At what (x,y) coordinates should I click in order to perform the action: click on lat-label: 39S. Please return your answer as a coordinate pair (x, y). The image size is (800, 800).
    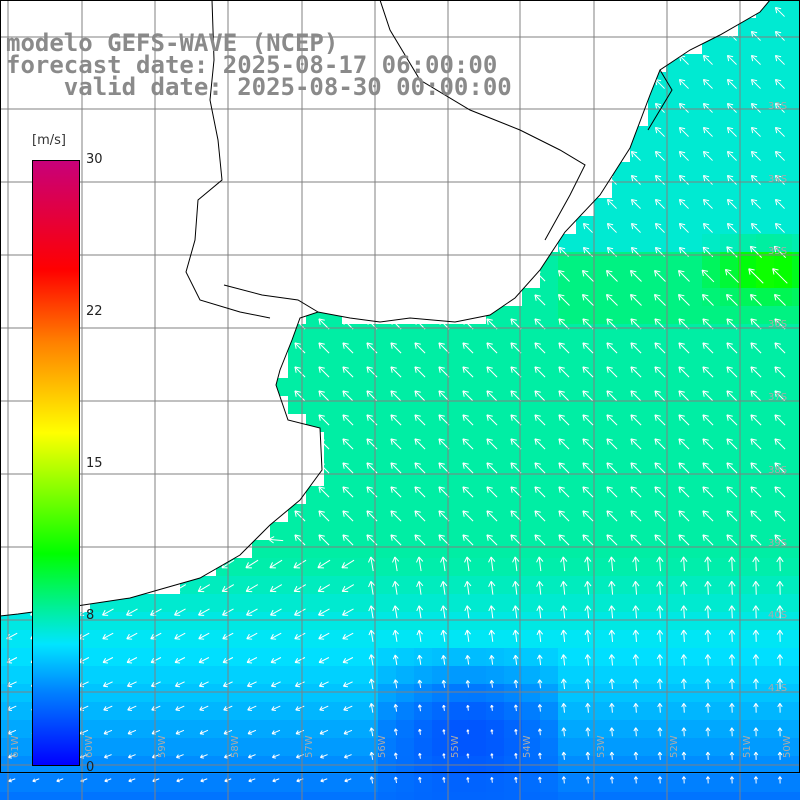
    Looking at the image, I should click on (777, 543).